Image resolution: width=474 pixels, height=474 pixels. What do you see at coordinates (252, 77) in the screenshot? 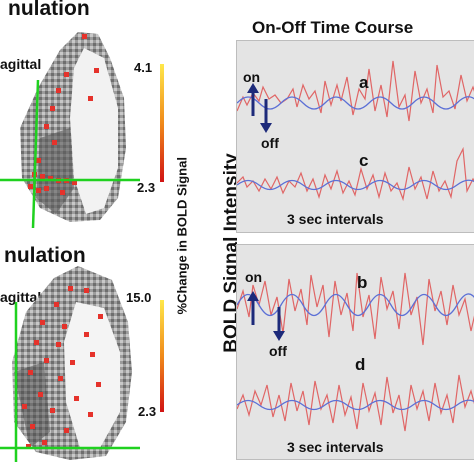
I see `top-on-label: on` at bounding box center [252, 77].